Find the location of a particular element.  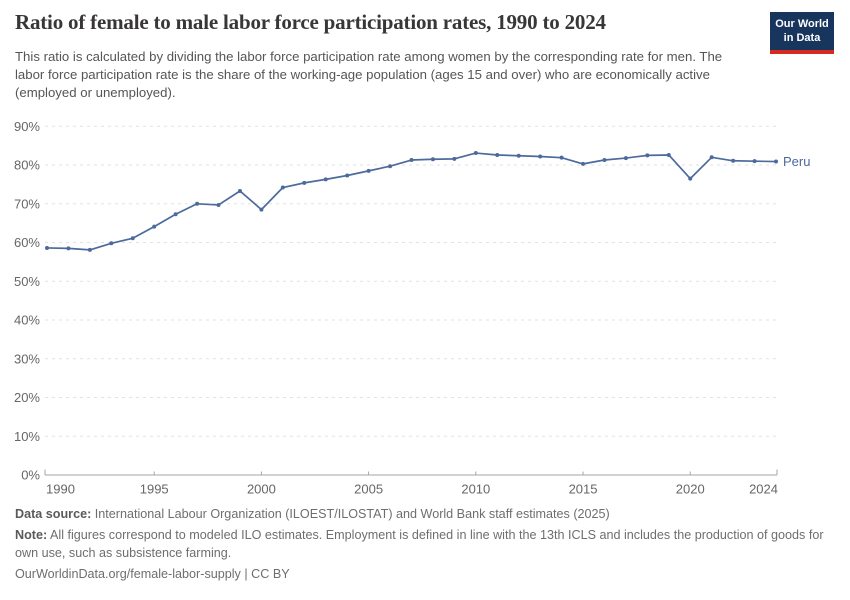

logo-line2: in Data is located at coordinates (802, 38).